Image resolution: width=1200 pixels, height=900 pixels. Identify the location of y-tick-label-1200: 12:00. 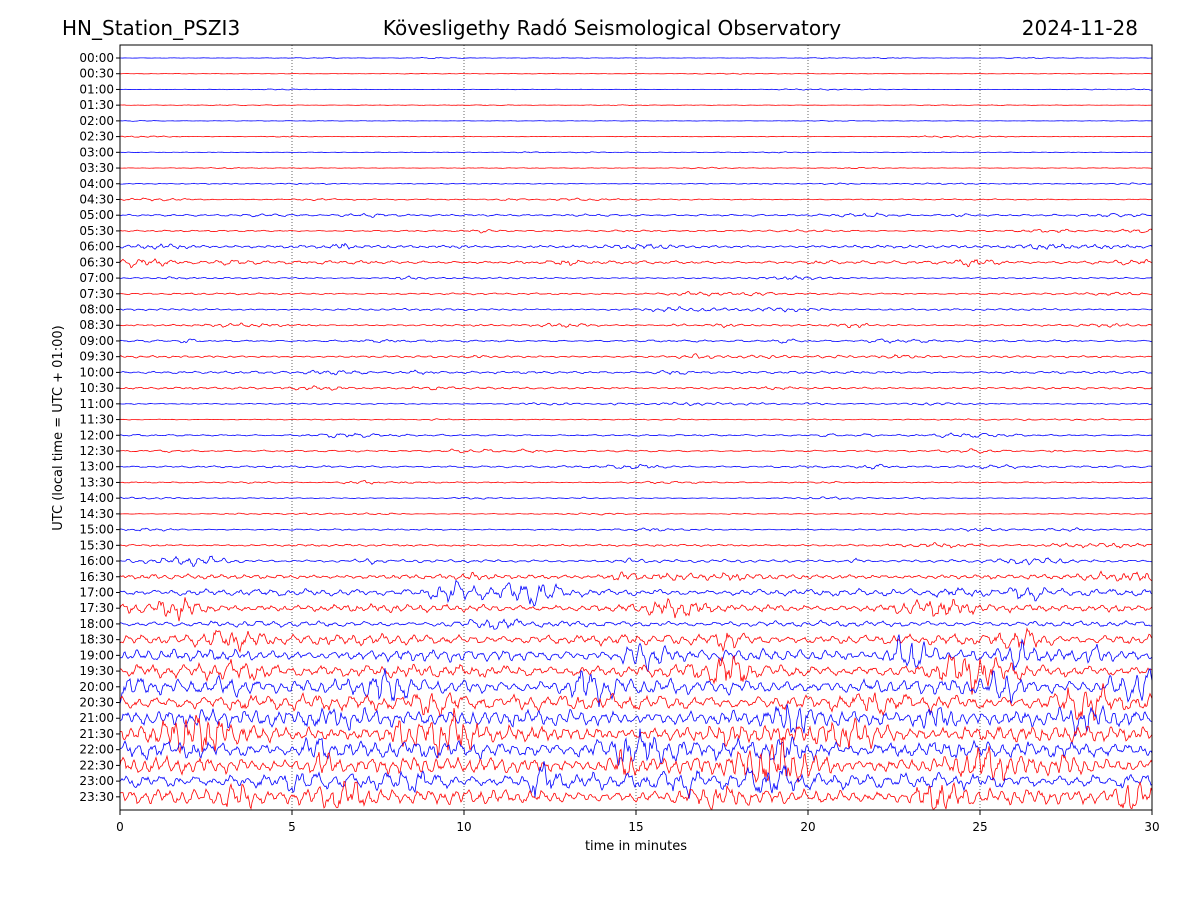
(96, 435).